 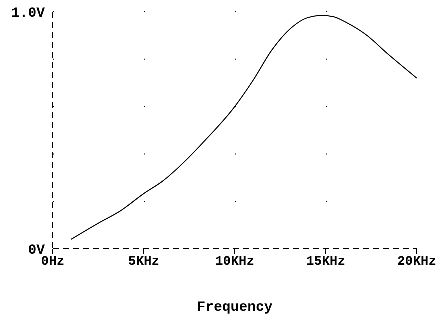 I want to click on x-tick-label: 20KHz, so click(x=417, y=262).